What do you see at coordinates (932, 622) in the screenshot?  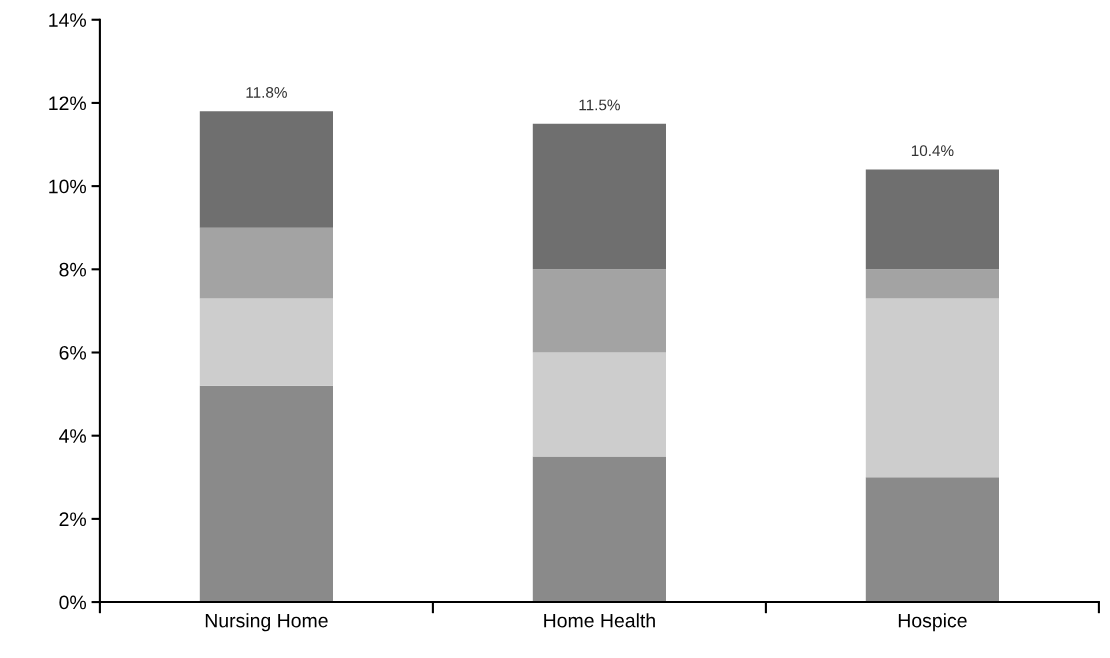 I see `x-tick-label: Hospice` at bounding box center [932, 622].